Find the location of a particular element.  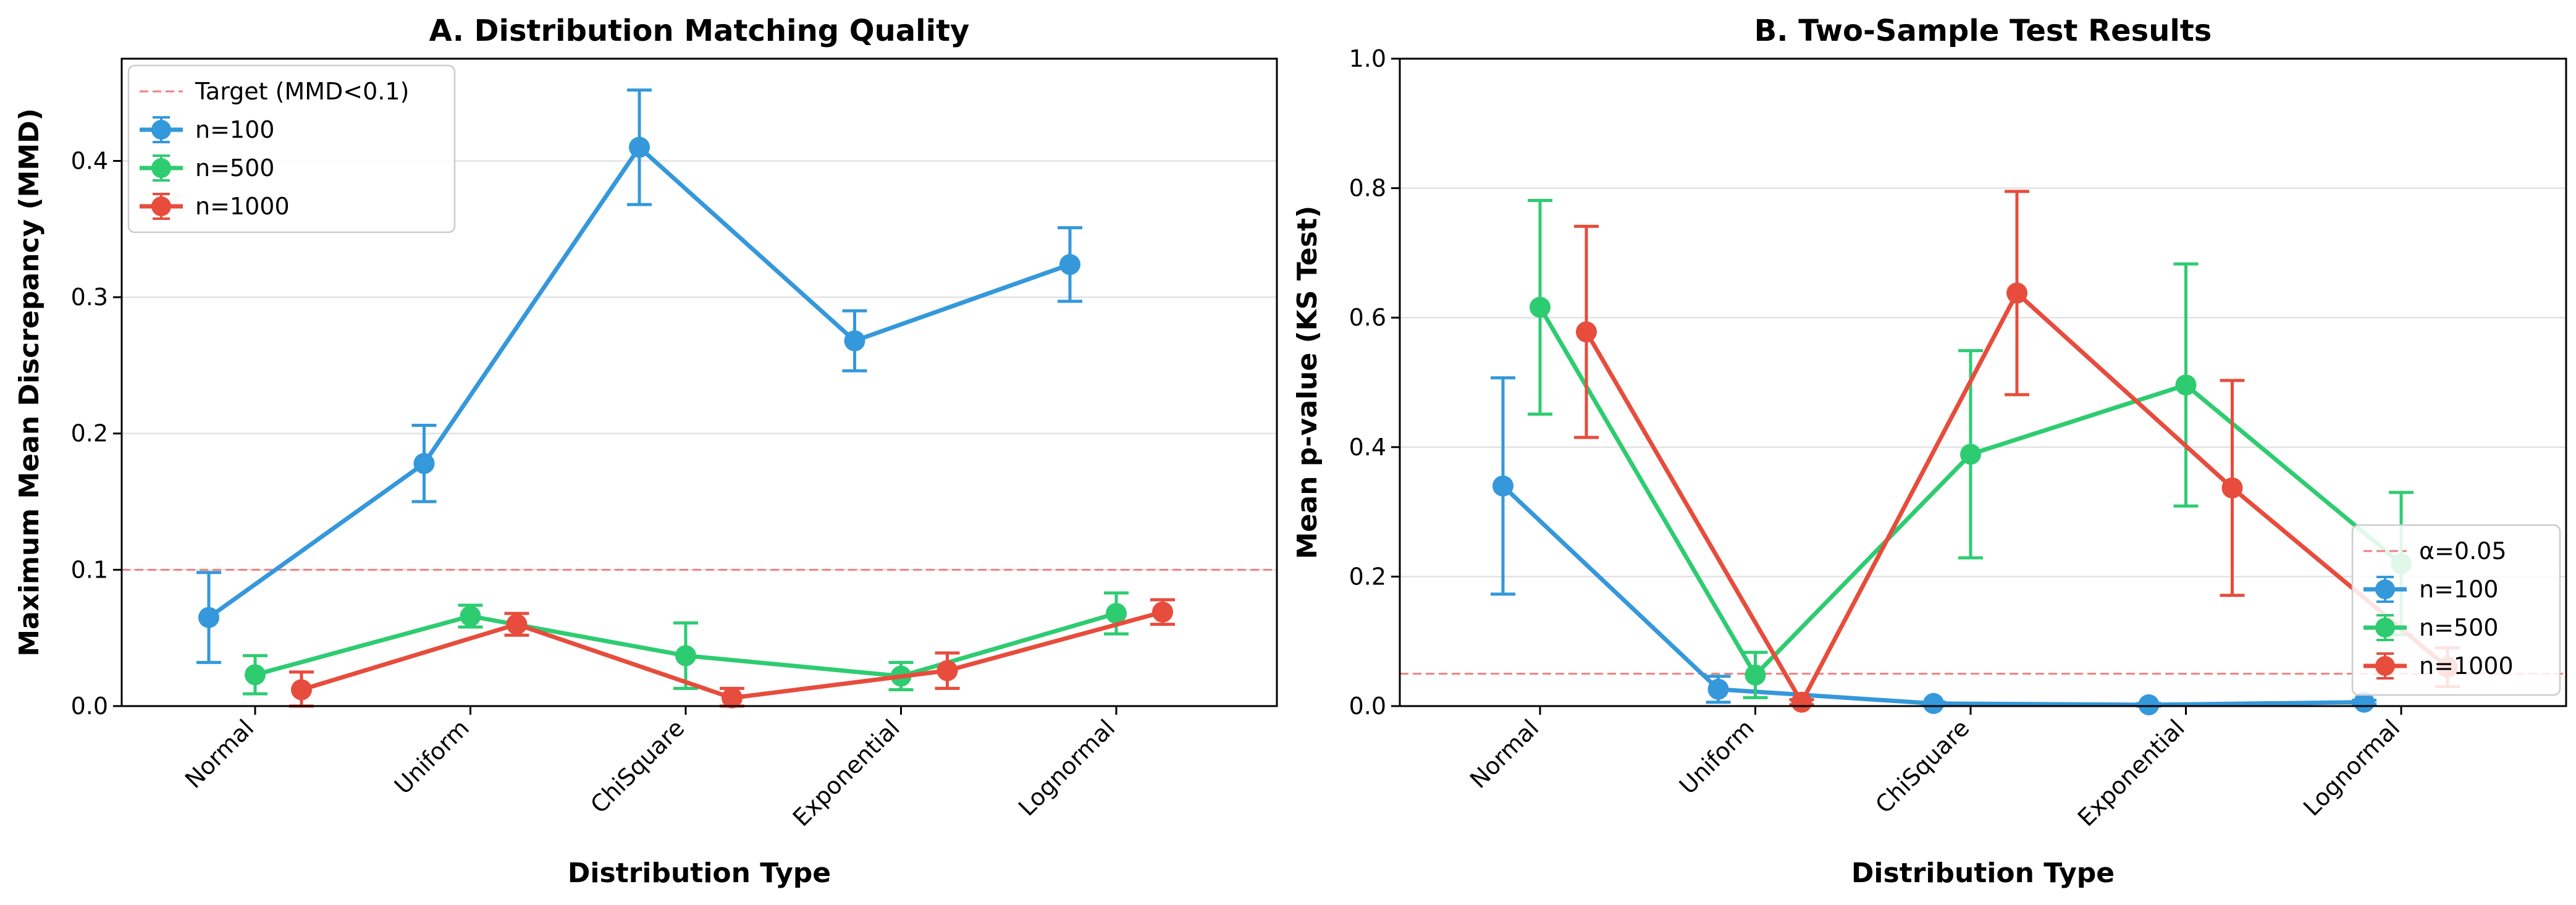

legend: α=0.05 n=100 n=500 n=1000 is located at coordinates (2456, 610).